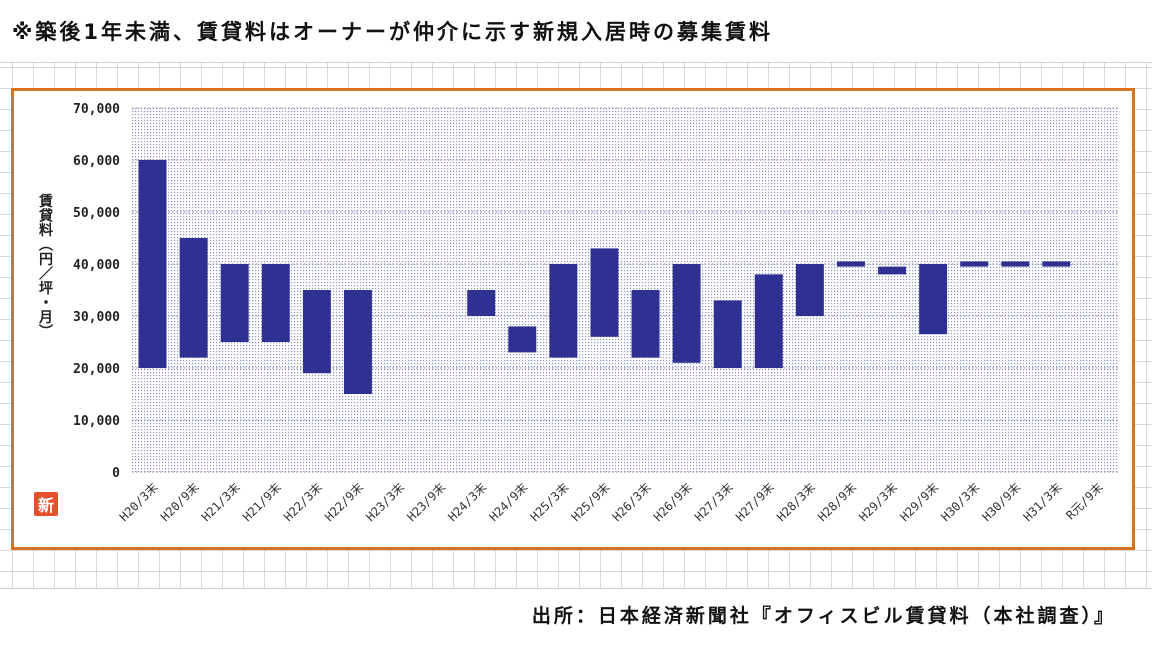 Image resolution: width=1152 pixels, height=649 pixels. I want to click on y-tick-label: 30,000, so click(96, 317).